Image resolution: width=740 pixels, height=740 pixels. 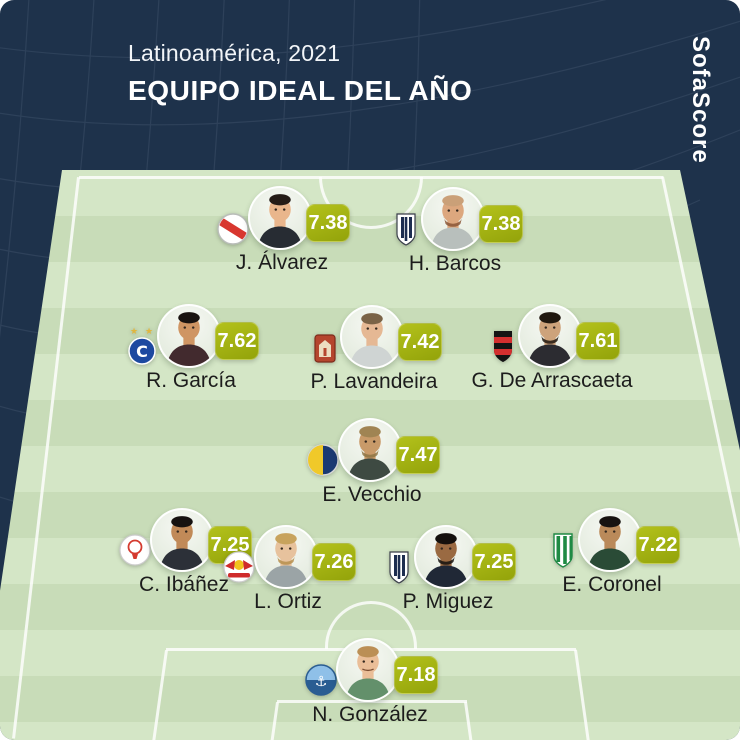 What do you see at coordinates (416, 675) in the screenshot?
I see `rating-badge: 7.18` at bounding box center [416, 675].